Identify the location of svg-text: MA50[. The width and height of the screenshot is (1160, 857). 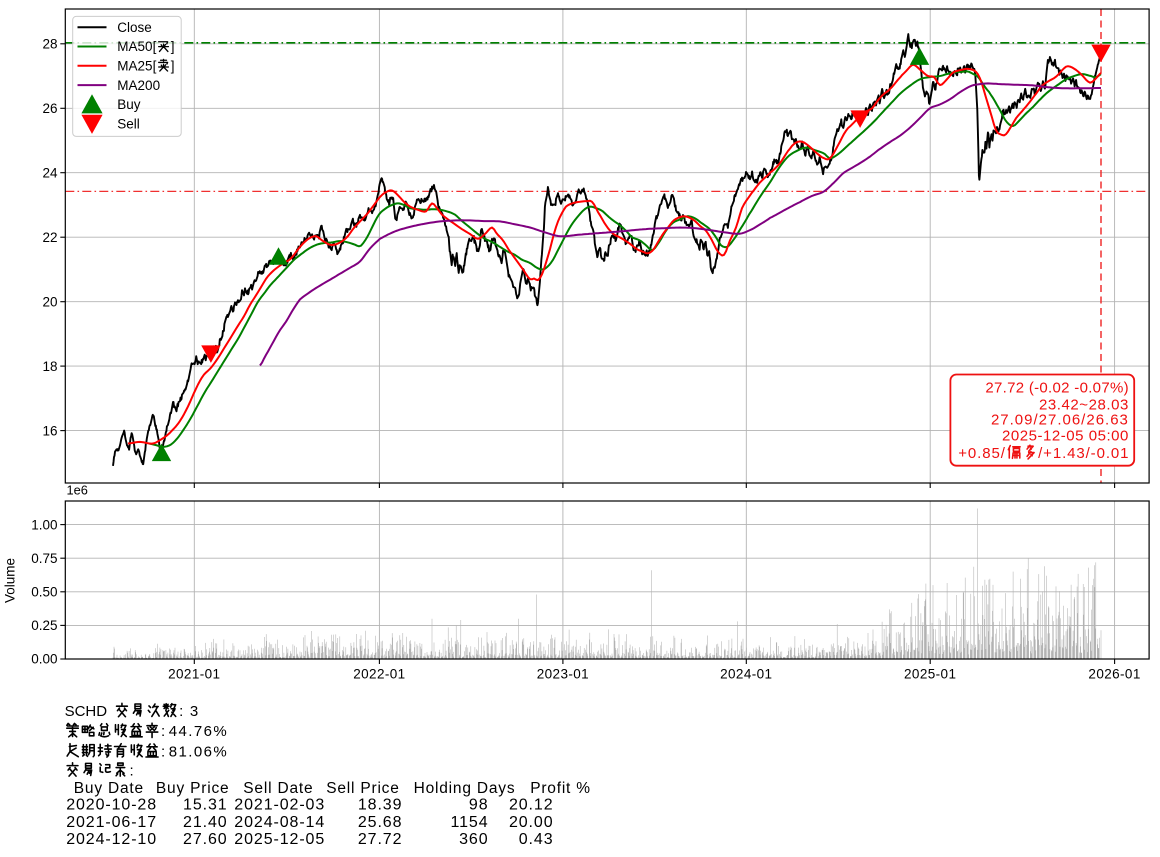
(136, 46).